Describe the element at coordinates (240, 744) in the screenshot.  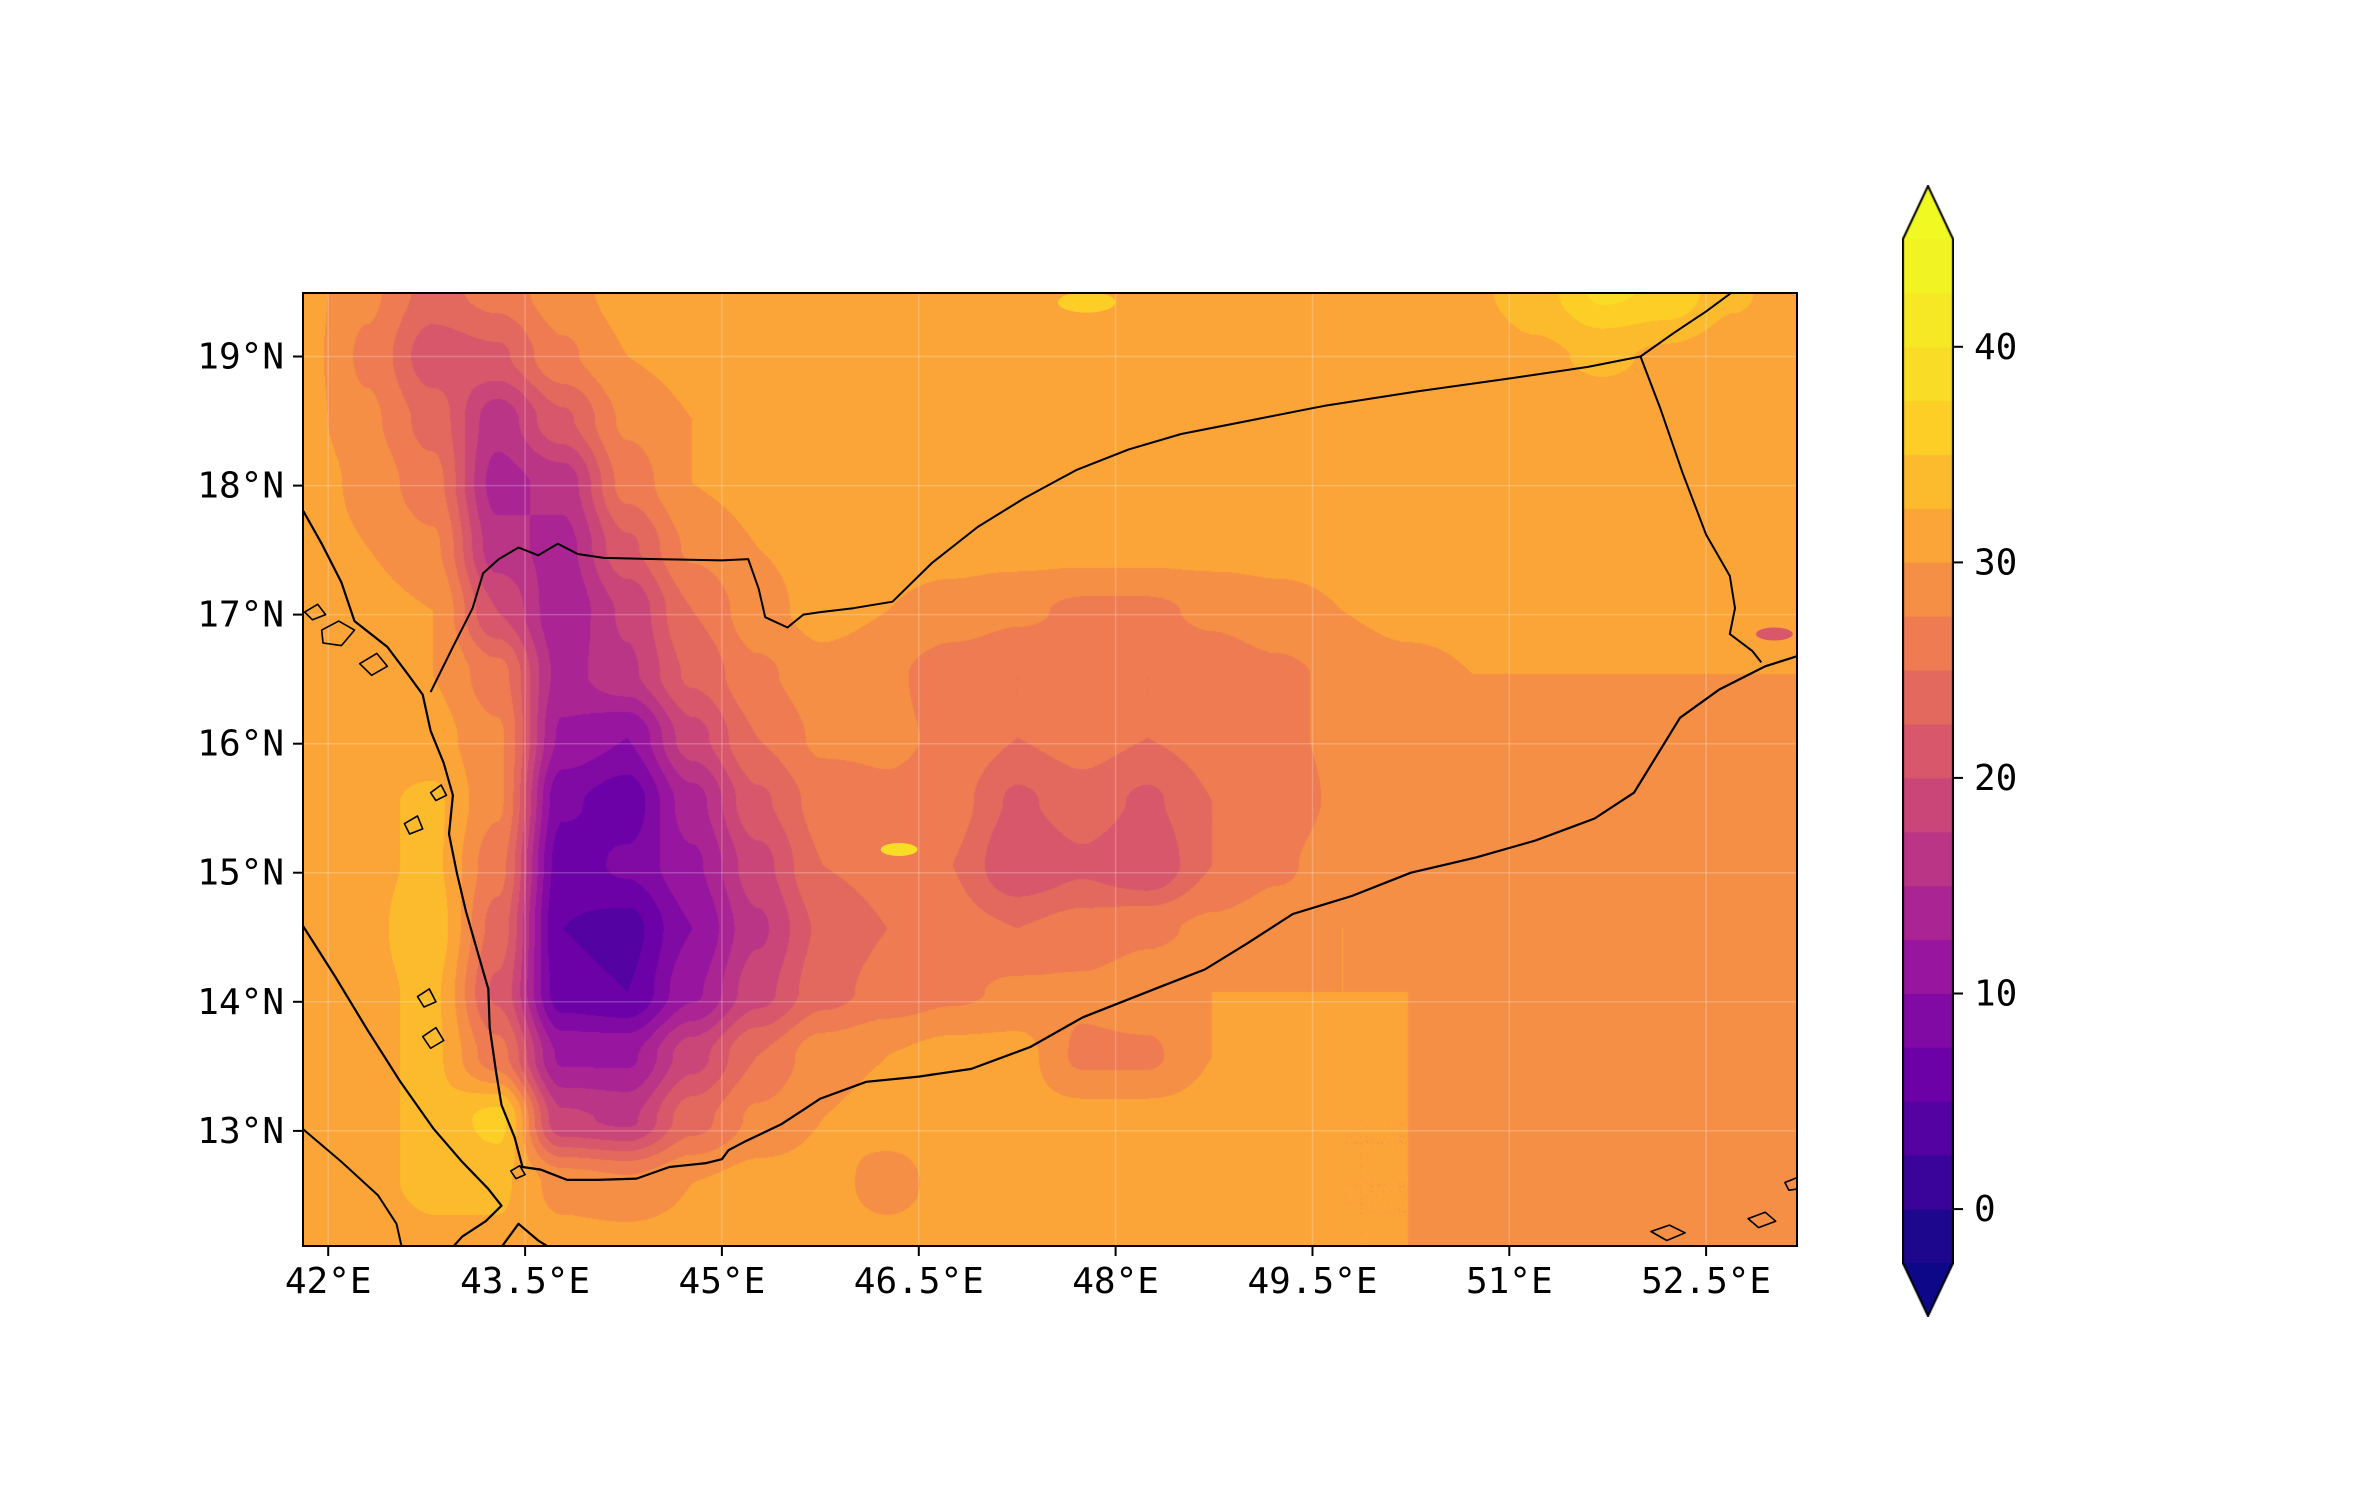
I see `y-tick-label: 16°N` at that location.